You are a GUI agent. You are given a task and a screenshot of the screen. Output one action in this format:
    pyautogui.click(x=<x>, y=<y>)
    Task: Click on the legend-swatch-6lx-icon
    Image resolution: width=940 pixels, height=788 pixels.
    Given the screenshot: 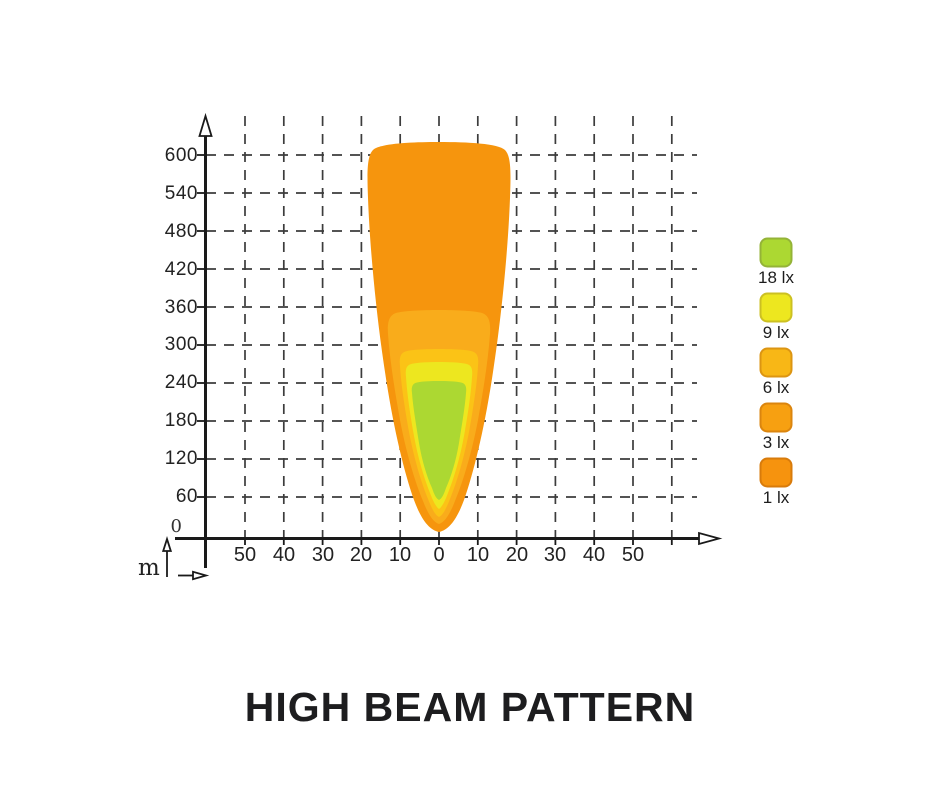 What is the action you would take?
    pyautogui.click(x=776, y=362)
    